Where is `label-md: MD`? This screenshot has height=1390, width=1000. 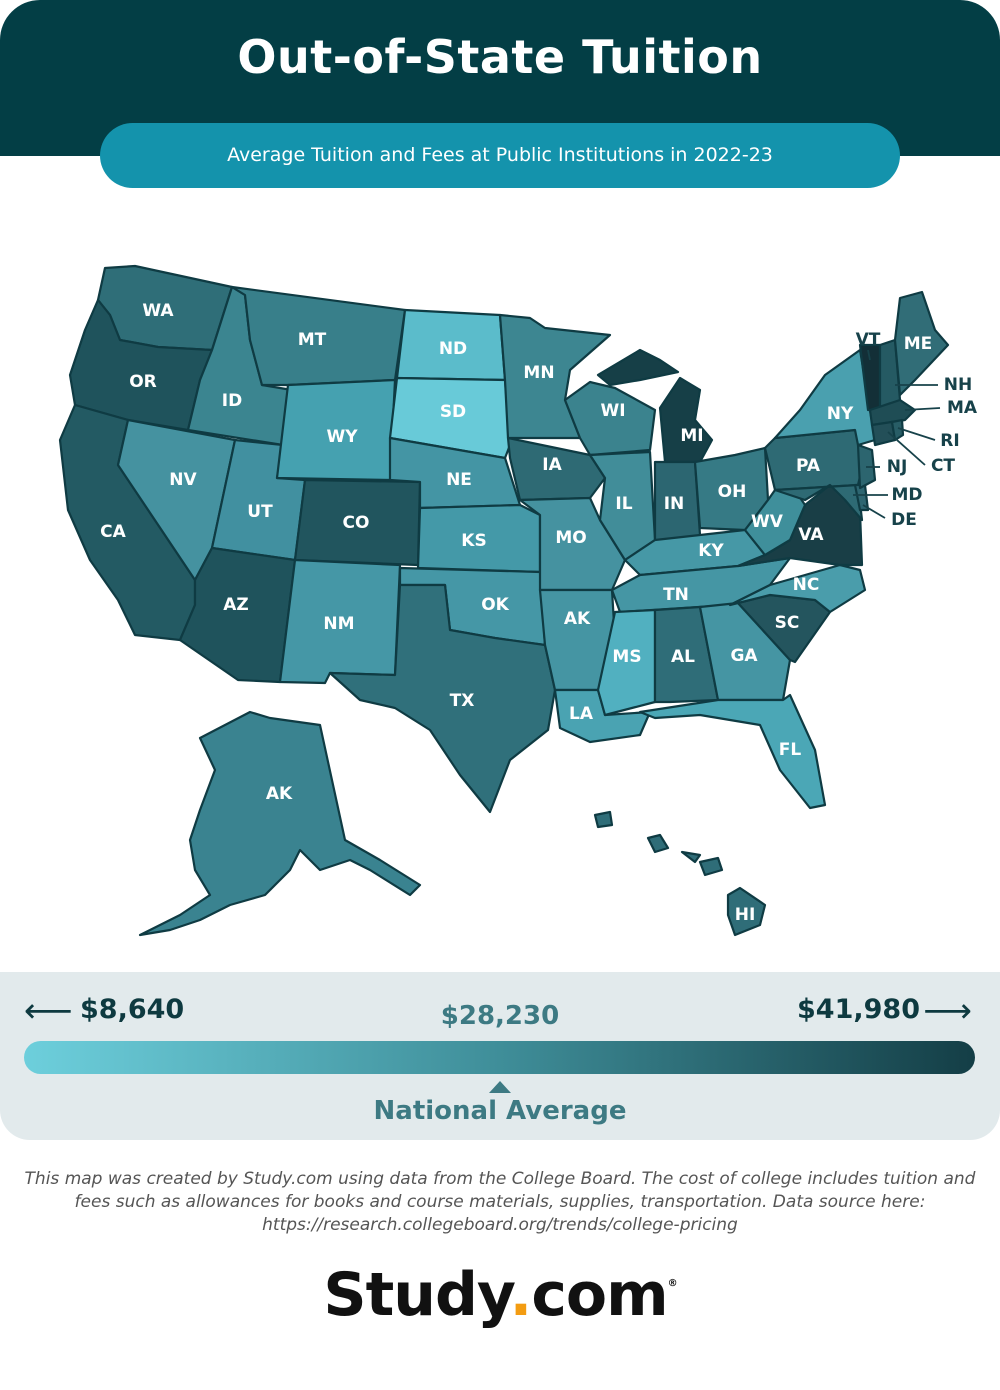
label-md: MD is located at coordinates (906, 495).